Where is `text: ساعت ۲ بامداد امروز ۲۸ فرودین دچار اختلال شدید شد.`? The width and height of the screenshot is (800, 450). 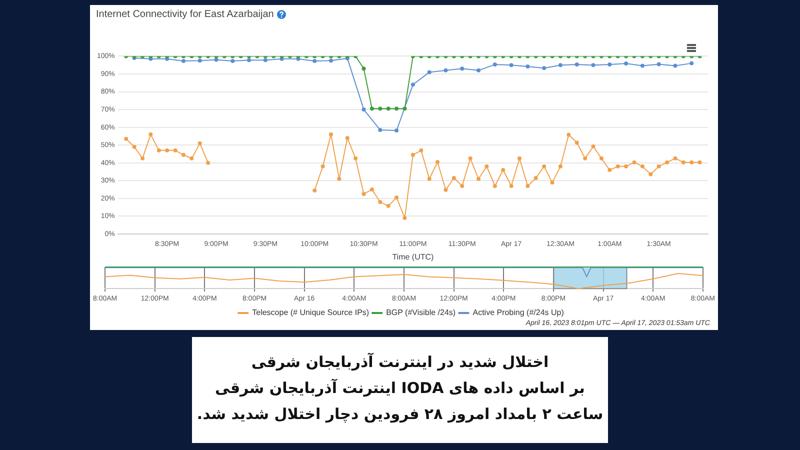 text: ساعت ۲ بامداد امروز ۲۸ فرودین دچار اختلال شدید شد. is located at coordinates (400, 414).